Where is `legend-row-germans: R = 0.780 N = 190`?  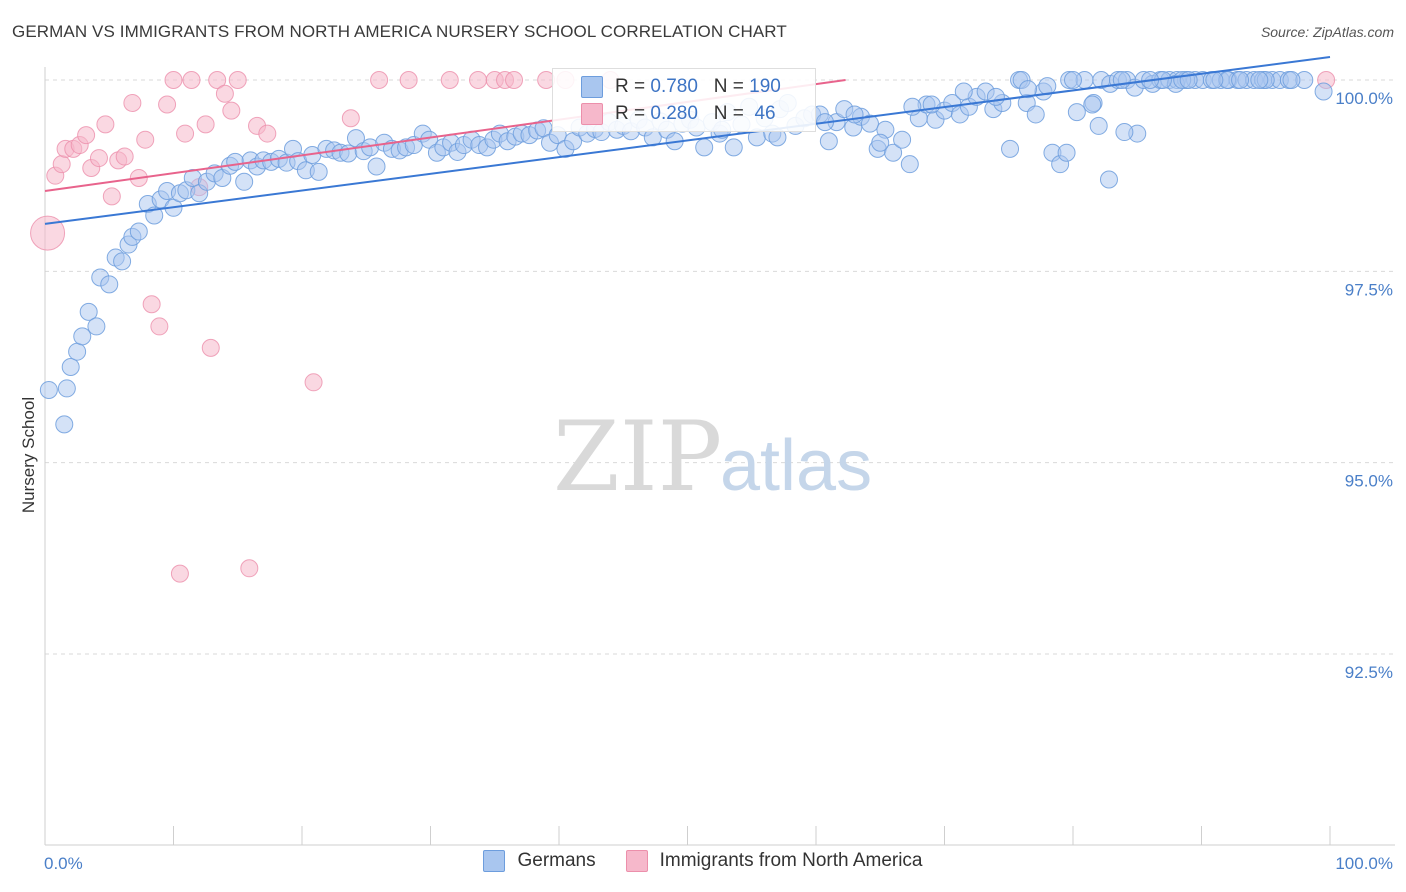 legend-row-germans: R = 0.780 N = 190 is located at coordinates (667, 87).